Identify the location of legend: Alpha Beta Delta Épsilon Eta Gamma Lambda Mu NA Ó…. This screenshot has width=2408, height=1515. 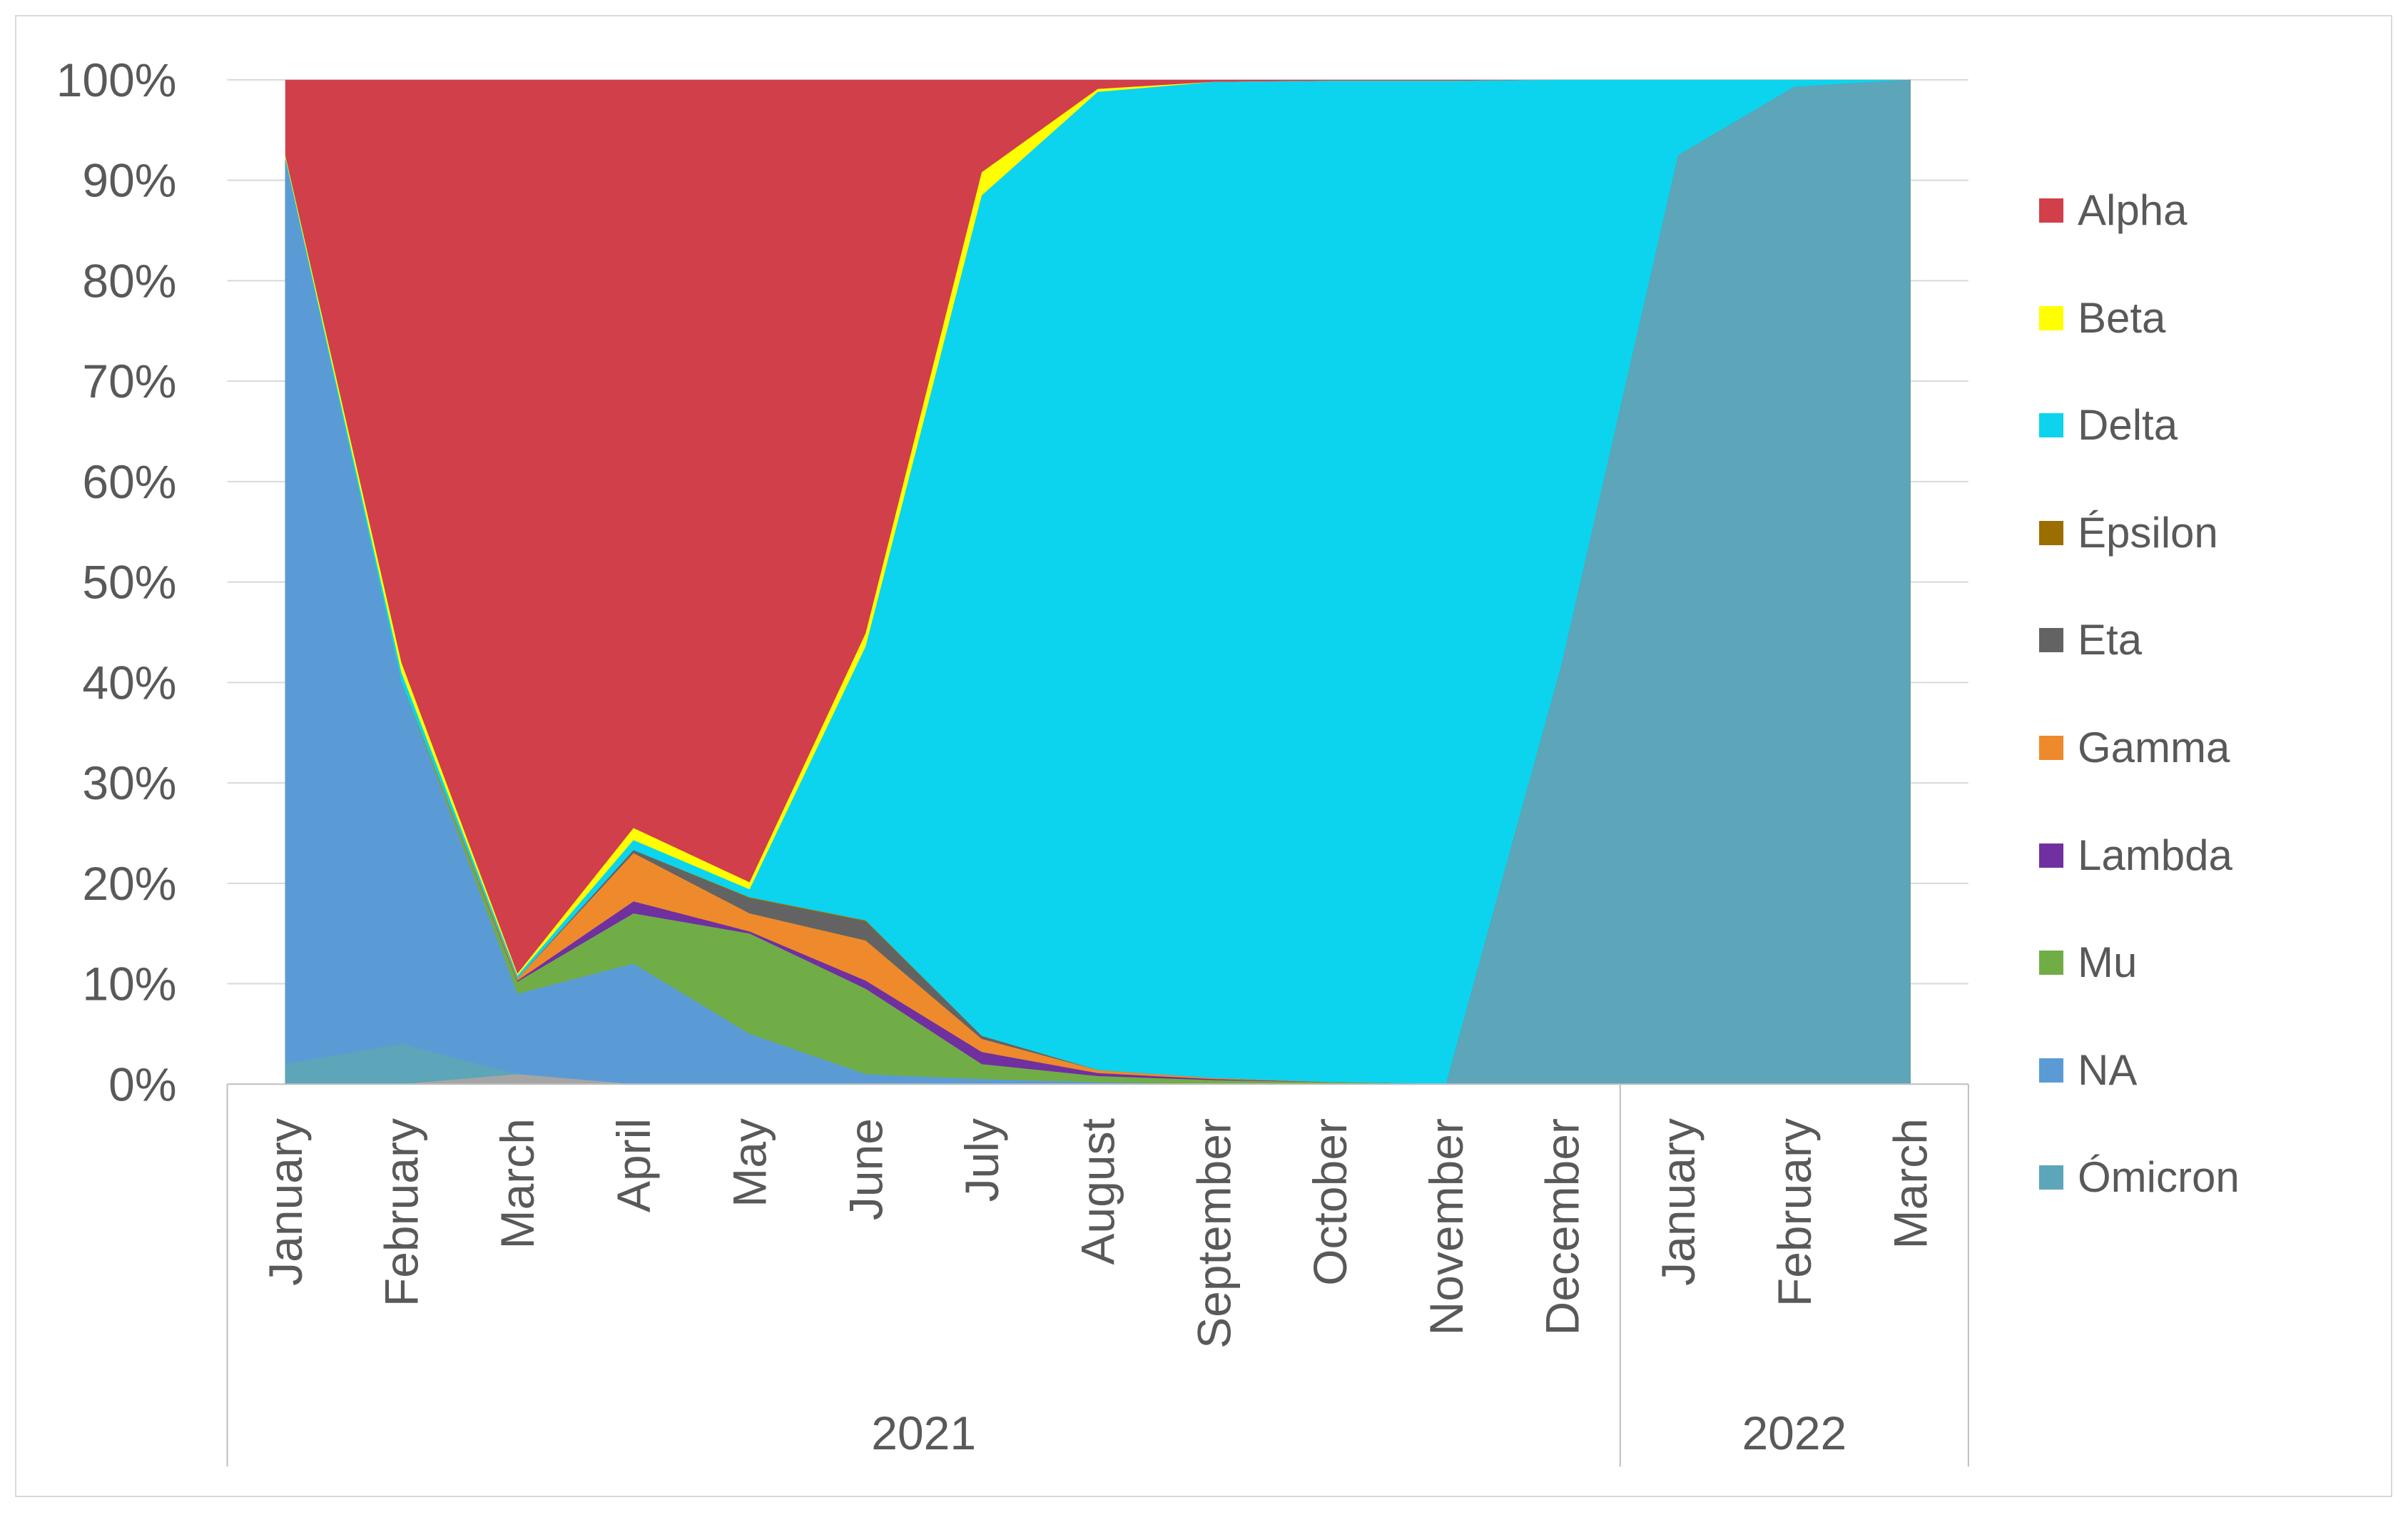
(2139, 694).